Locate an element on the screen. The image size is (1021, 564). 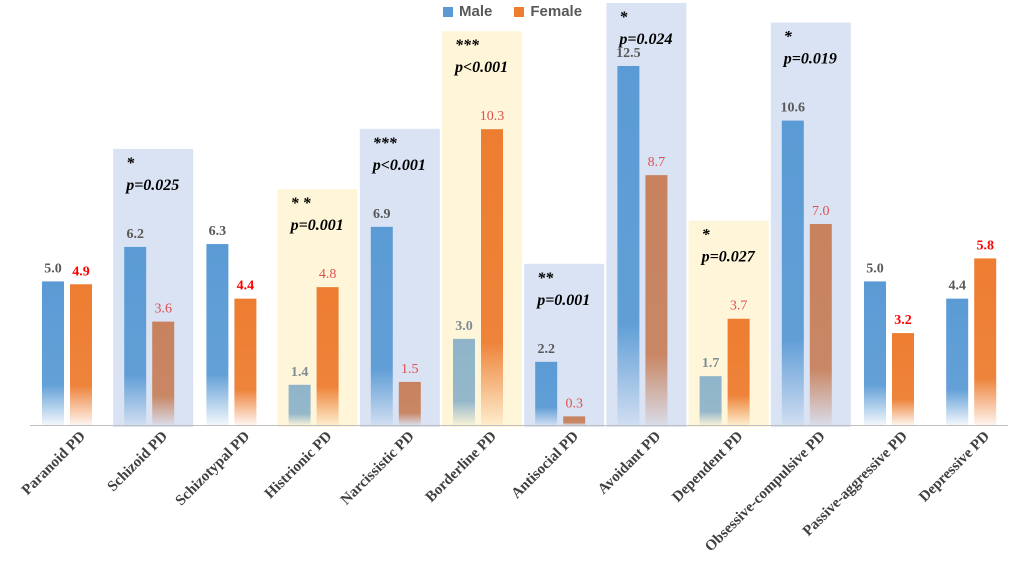
value-label-female-passive-aggressive-pd: 3.2 is located at coordinates (903, 320).